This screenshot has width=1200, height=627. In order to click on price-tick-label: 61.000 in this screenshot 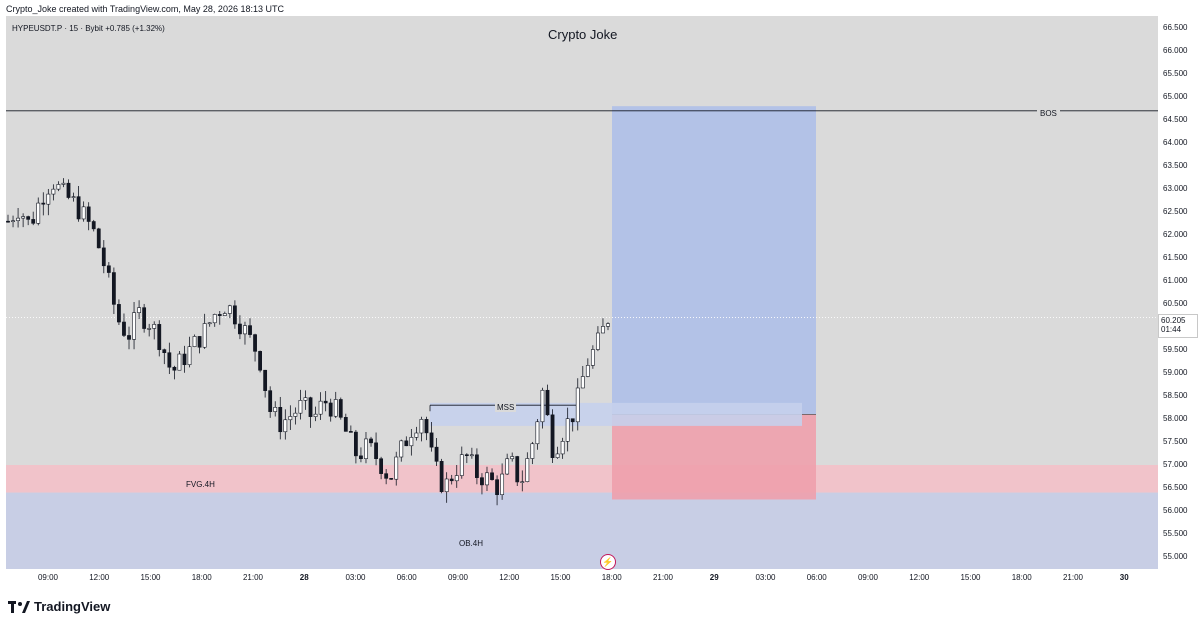, I will do `click(1175, 280)`.